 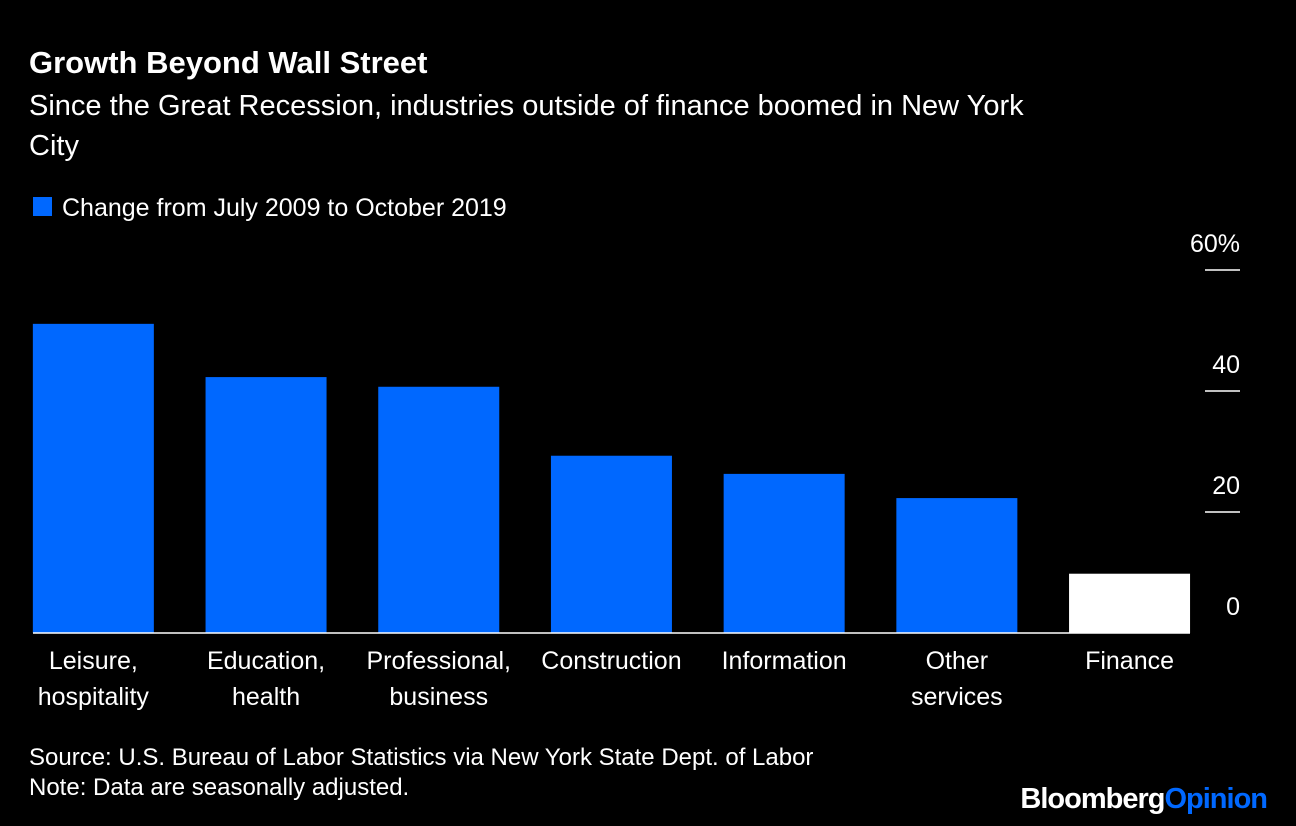 I want to click on x-tick-label: Education, health, so click(x=266, y=679).